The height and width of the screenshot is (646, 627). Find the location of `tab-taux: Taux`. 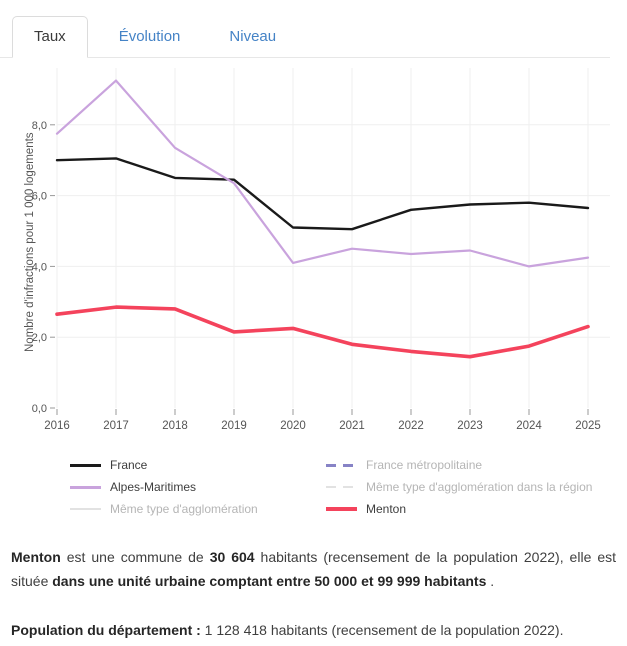

tab-taux: Taux is located at coordinates (50, 37).